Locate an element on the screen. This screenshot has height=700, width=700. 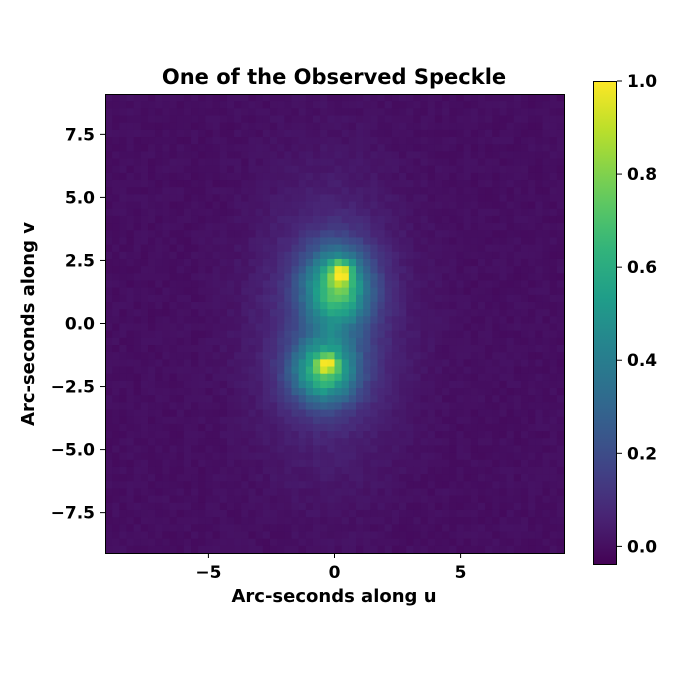
colorbar-ticks: 0.00.20.40.60.81.0 is located at coordinates (637, 314).